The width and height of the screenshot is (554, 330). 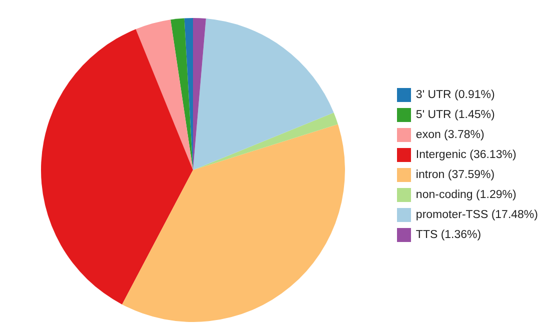 I want to click on legend-label: non-coding (1.29%), so click(x=466, y=195).